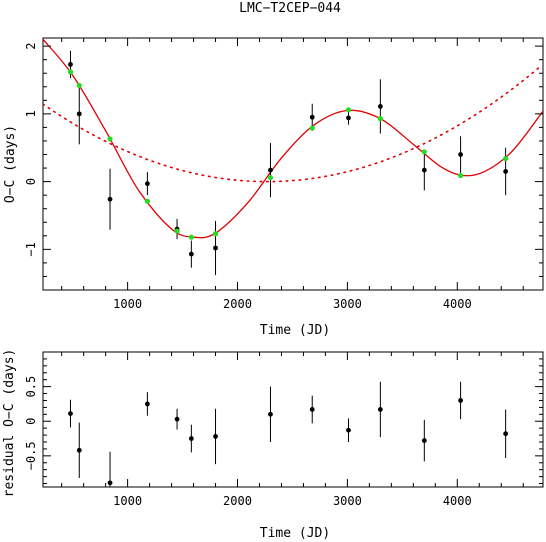  What do you see at coordinates (295, 330) in the screenshot?
I see `top-x-axis-label: Time (JD)` at bounding box center [295, 330].